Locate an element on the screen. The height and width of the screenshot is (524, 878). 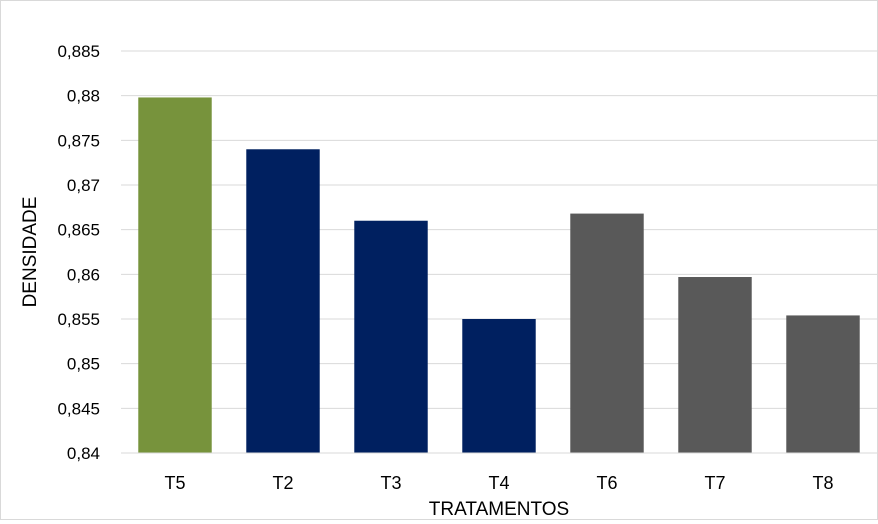
y-tick-label: 0,87 is located at coordinates (83, 185).